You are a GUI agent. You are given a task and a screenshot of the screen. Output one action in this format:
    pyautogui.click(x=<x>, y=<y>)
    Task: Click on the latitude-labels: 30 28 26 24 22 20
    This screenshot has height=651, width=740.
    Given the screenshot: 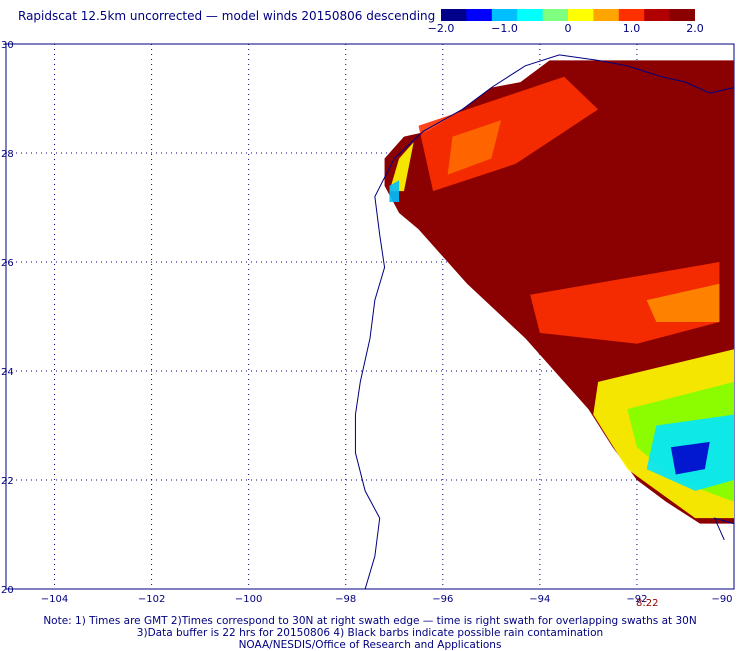 What is the action you would take?
    pyautogui.click(x=7, y=318)
    